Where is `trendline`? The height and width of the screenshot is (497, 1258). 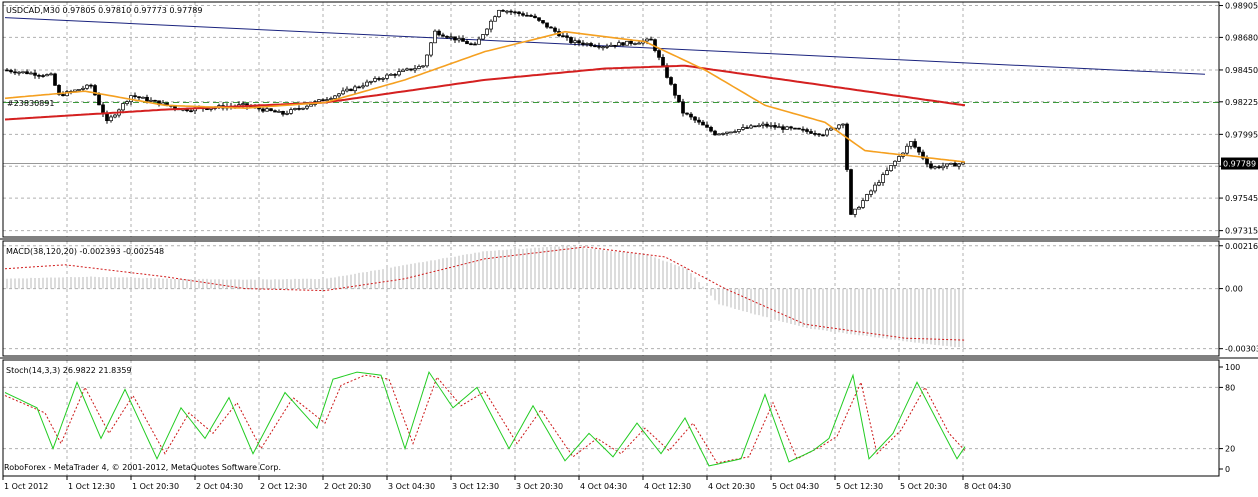
trendline is located at coordinates (605, 46).